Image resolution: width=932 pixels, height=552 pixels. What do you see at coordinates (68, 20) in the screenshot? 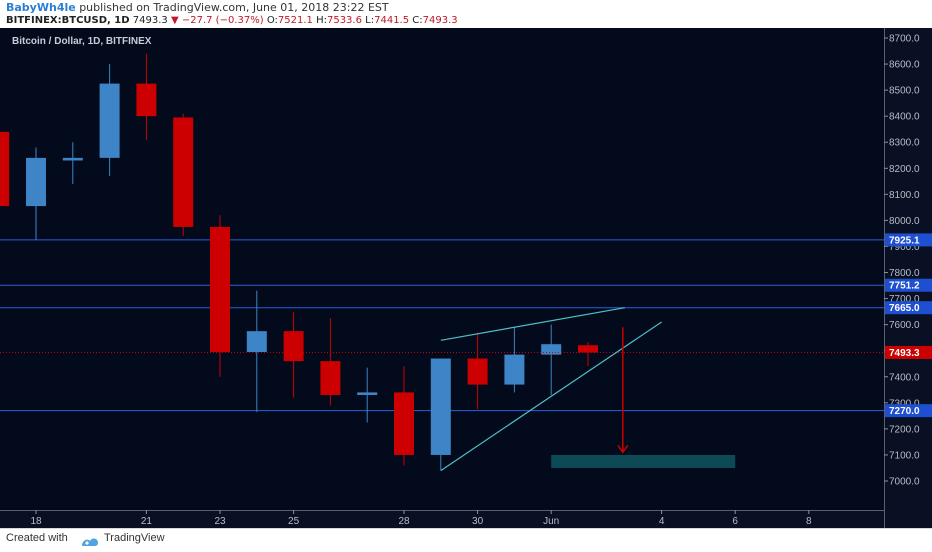
I see `symbol-label: BITFINEX:BTCUSD, 1D` at bounding box center [68, 20].